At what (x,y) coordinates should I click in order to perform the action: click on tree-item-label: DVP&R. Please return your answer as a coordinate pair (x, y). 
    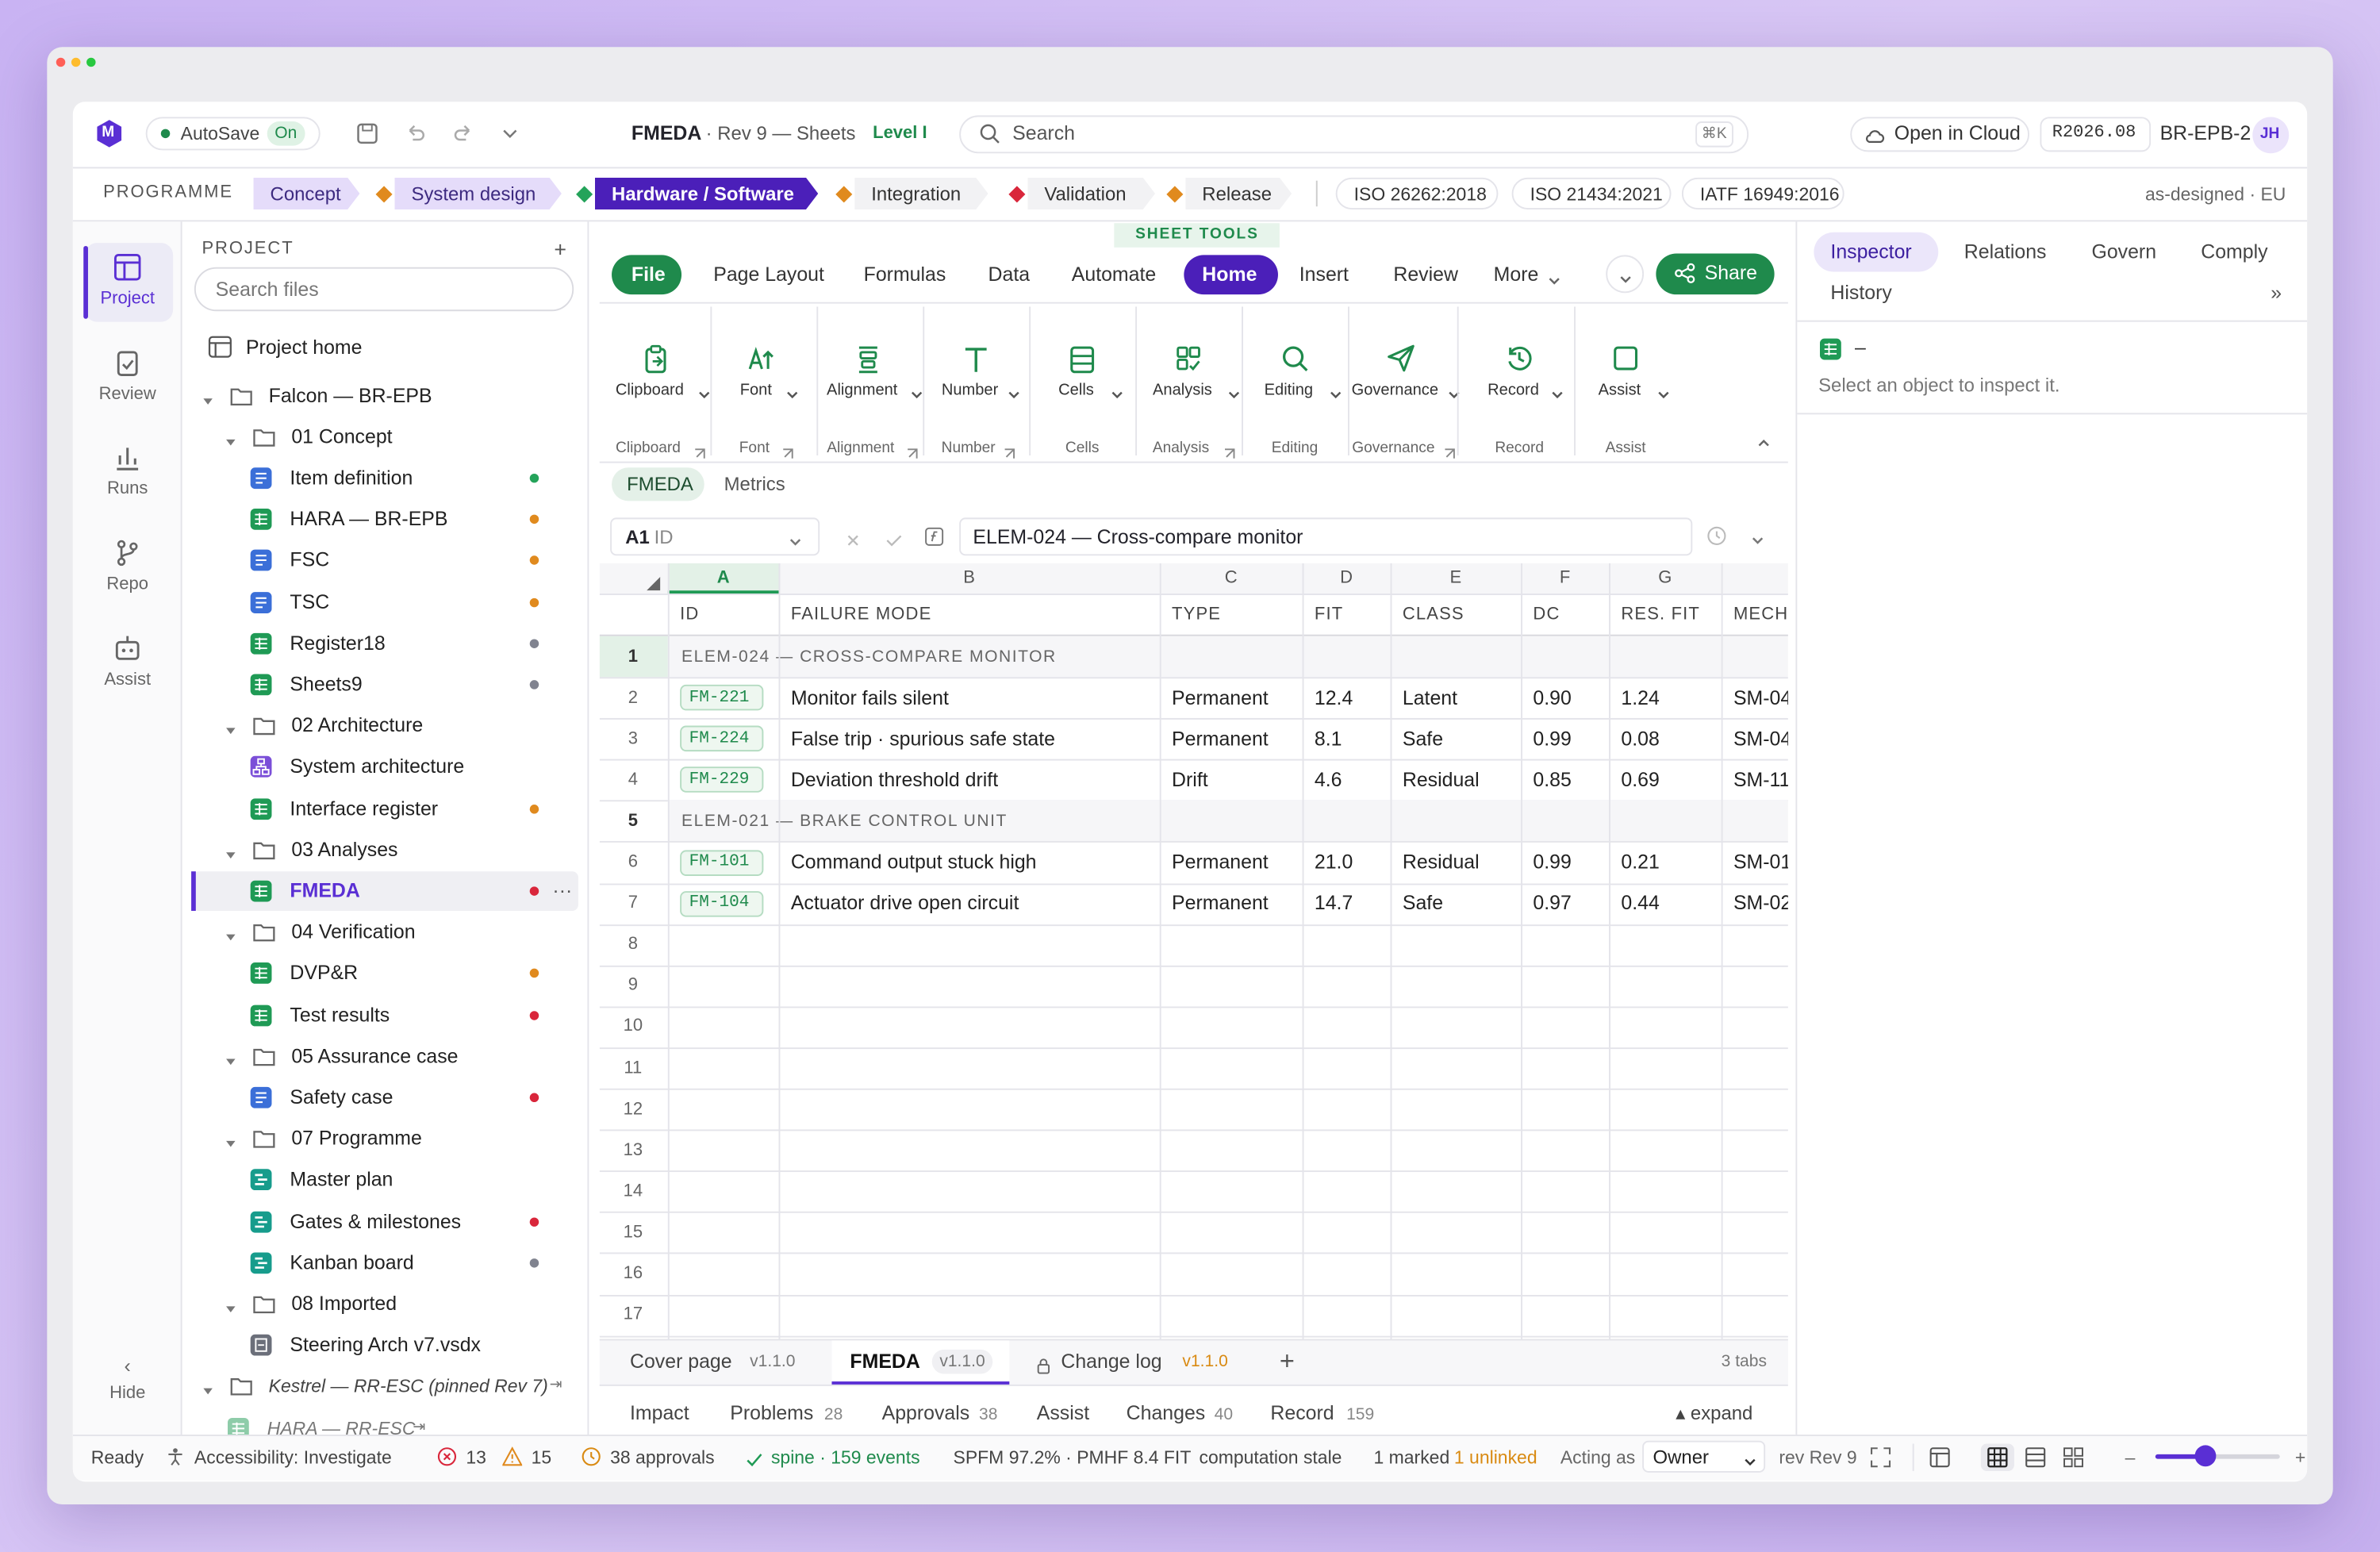
    Looking at the image, I should click on (324, 973).